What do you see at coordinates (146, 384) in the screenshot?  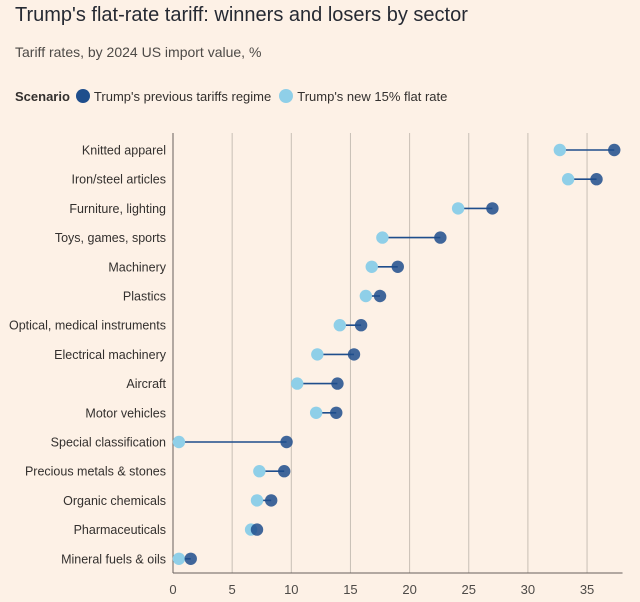 I see `category-label: Aircraft` at bounding box center [146, 384].